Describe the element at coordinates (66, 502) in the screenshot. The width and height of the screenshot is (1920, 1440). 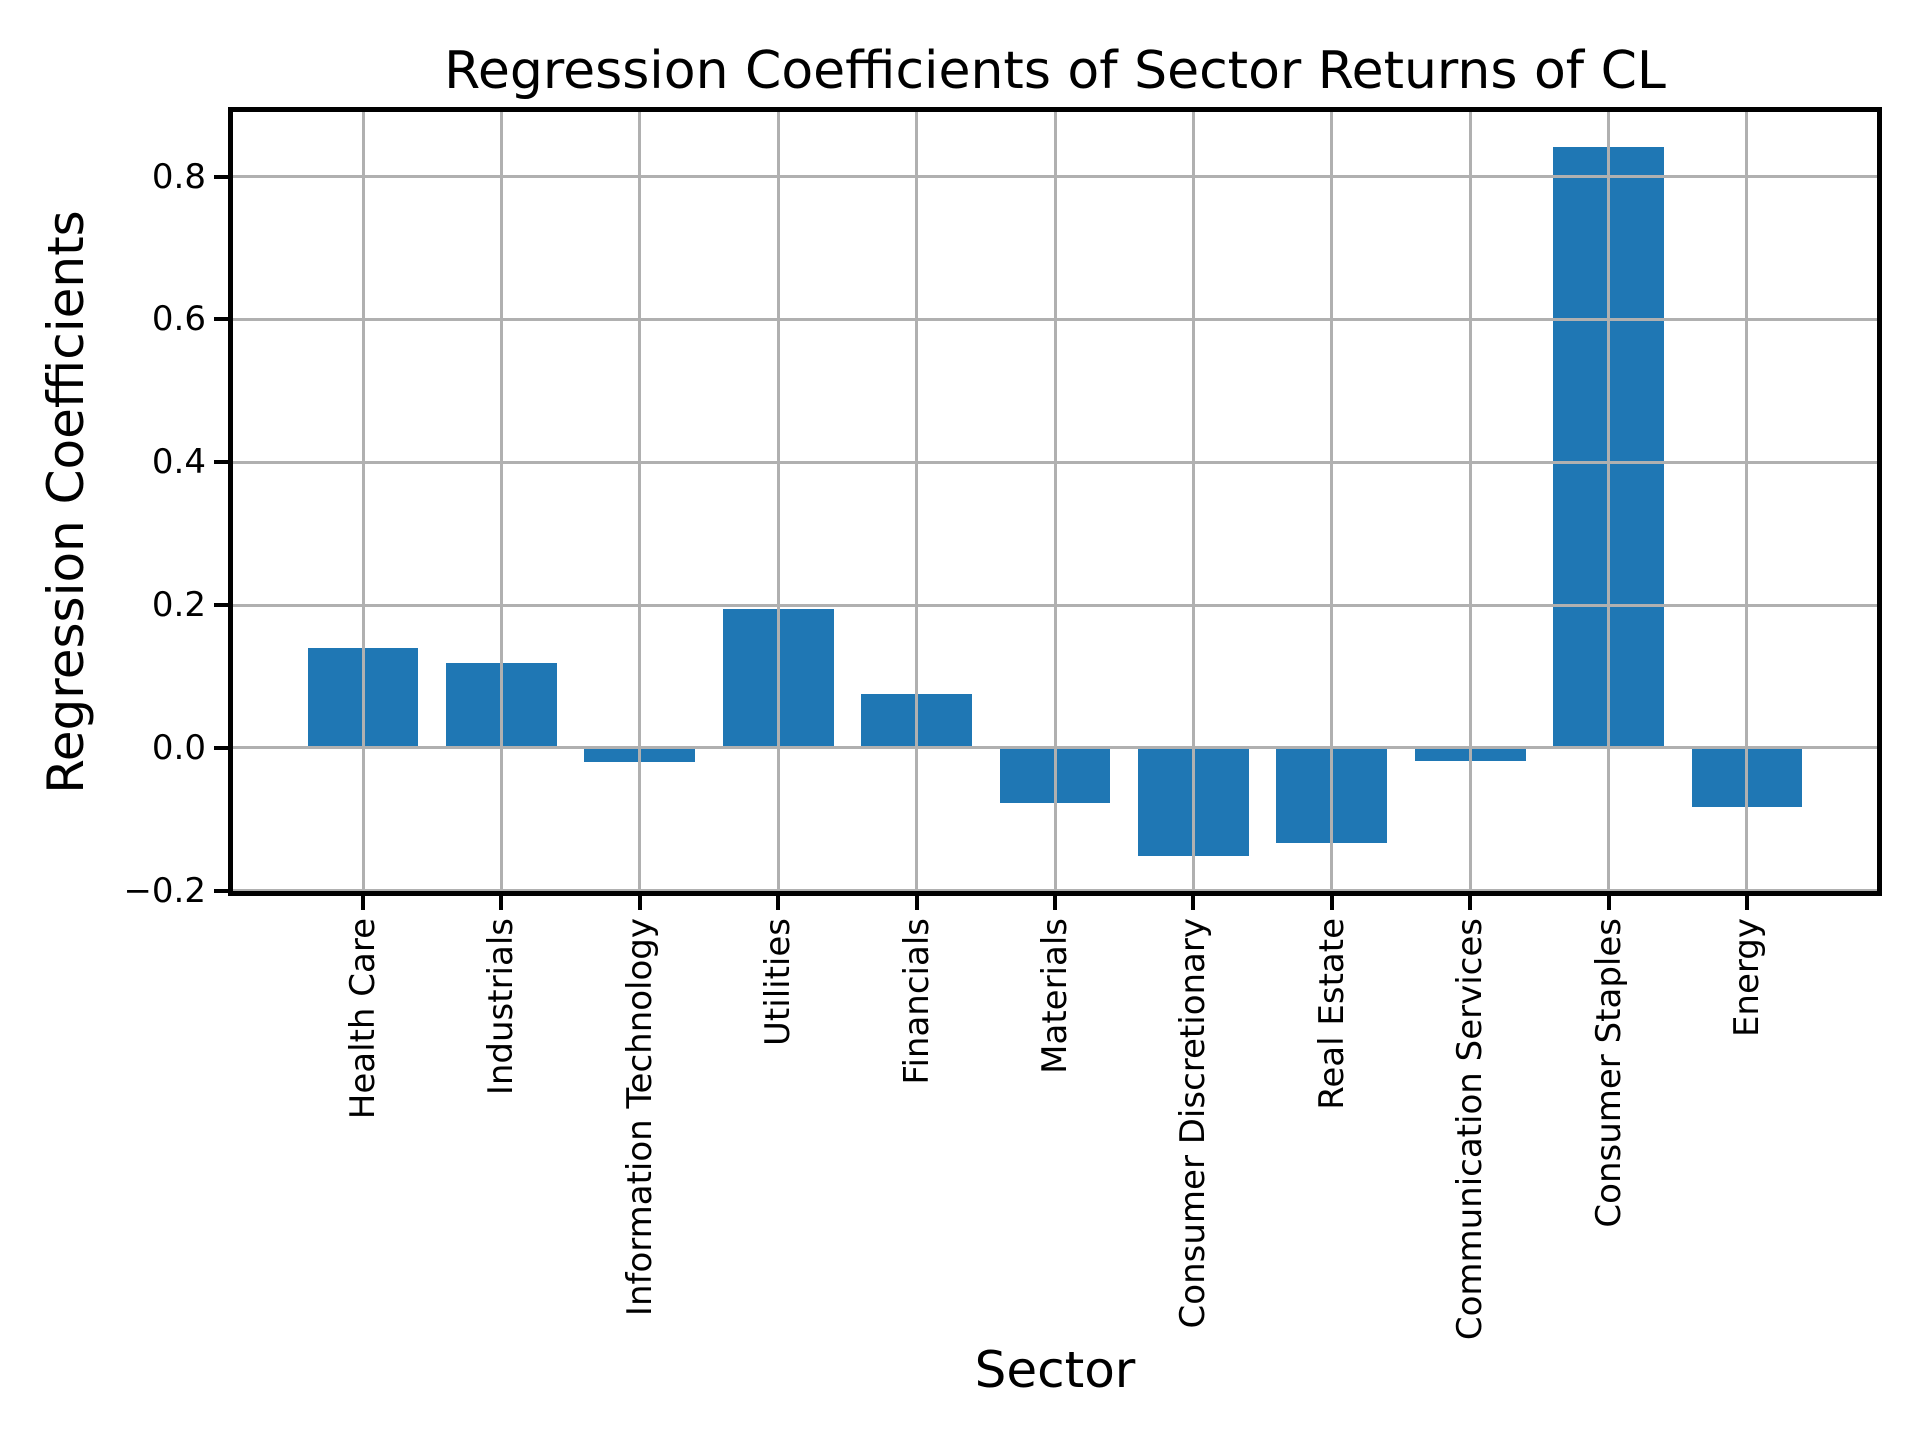
I see `y-axis-label: Regression Coefficients` at that location.